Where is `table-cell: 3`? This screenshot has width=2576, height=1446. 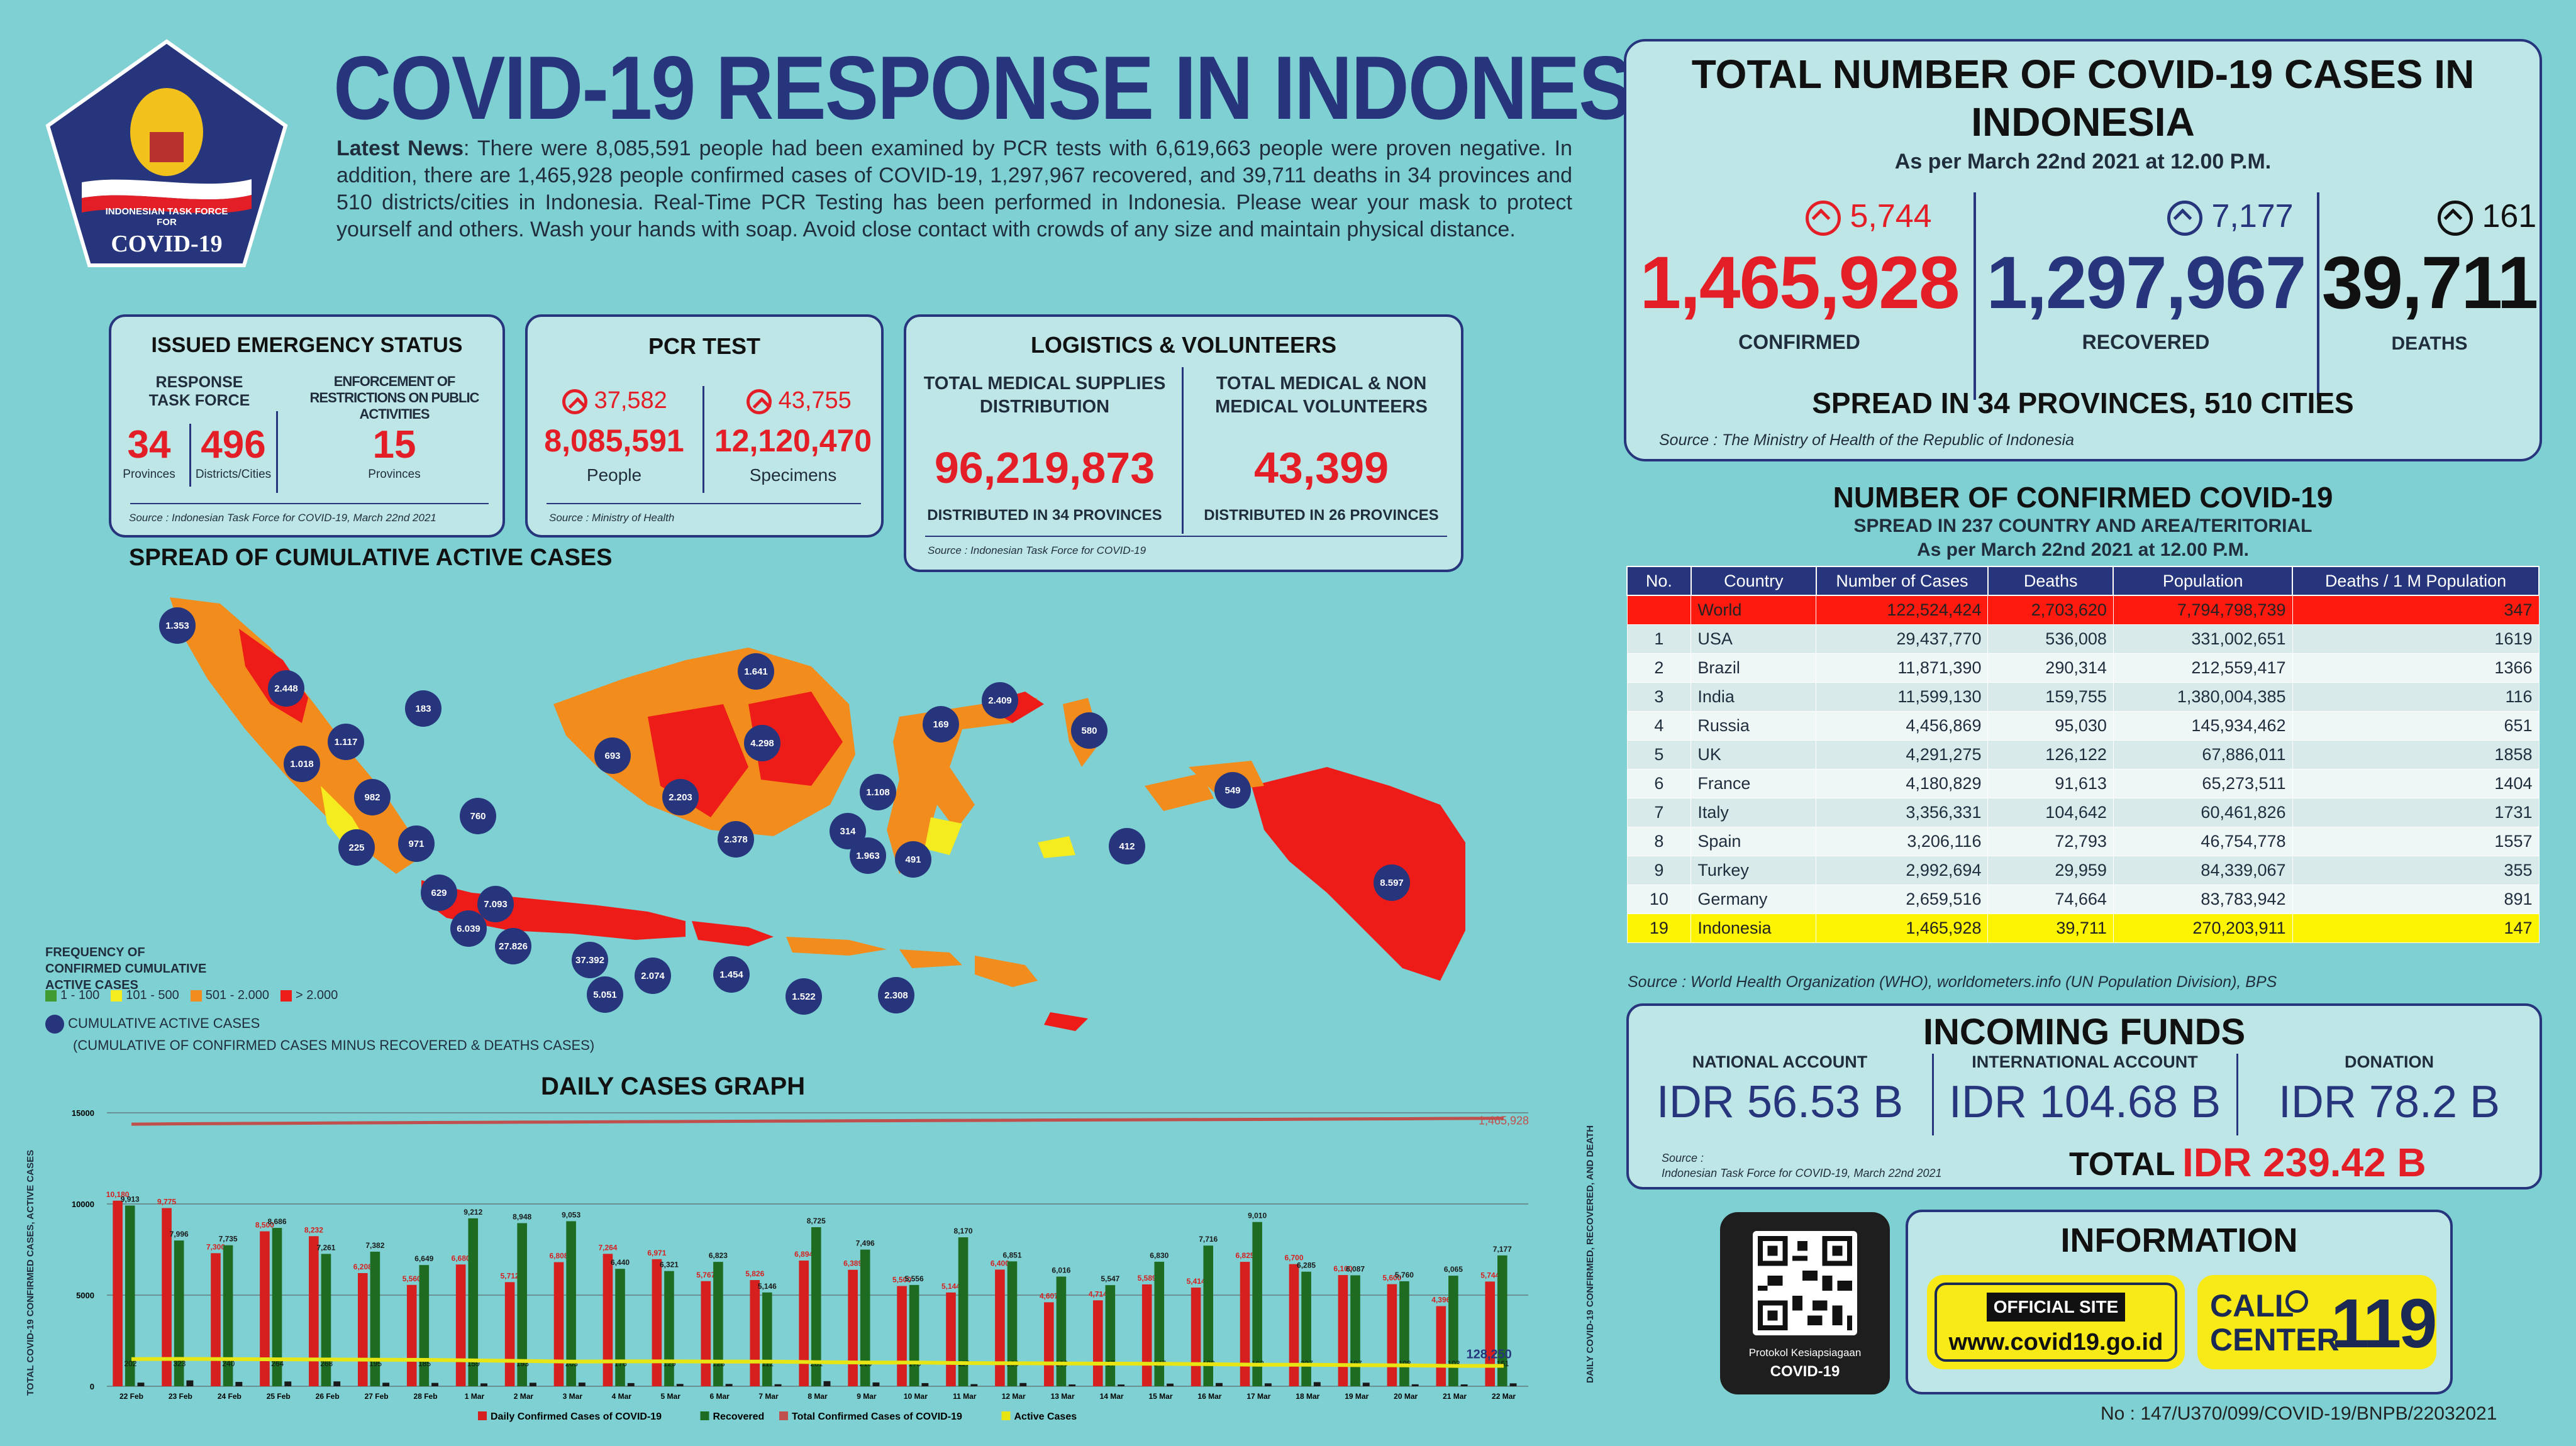 table-cell: 3 is located at coordinates (1659, 697).